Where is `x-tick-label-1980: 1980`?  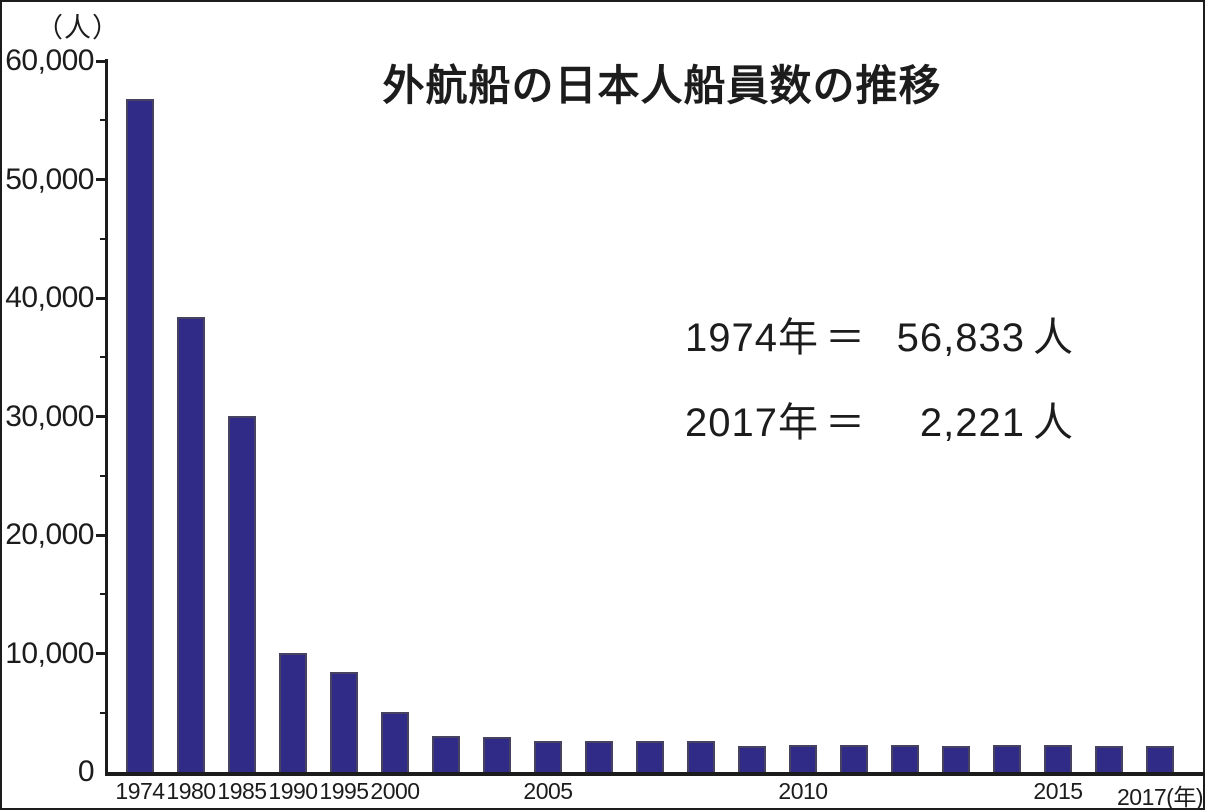 x-tick-label-1980: 1980 is located at coordinates (191, 791).